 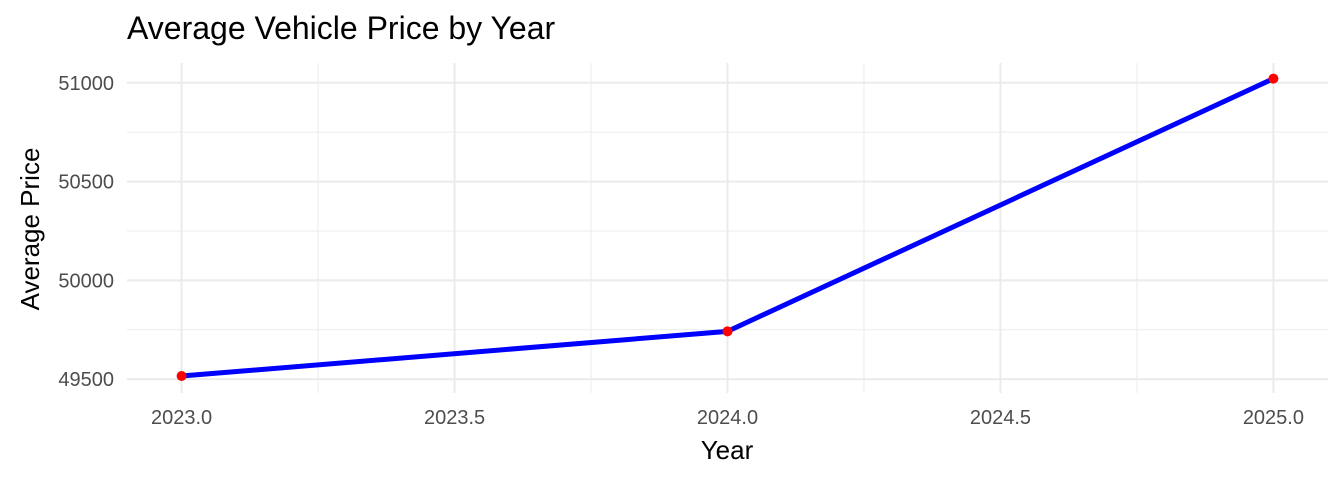 I want to click on y-tick-label: 50500, so click(x=86, y=183).